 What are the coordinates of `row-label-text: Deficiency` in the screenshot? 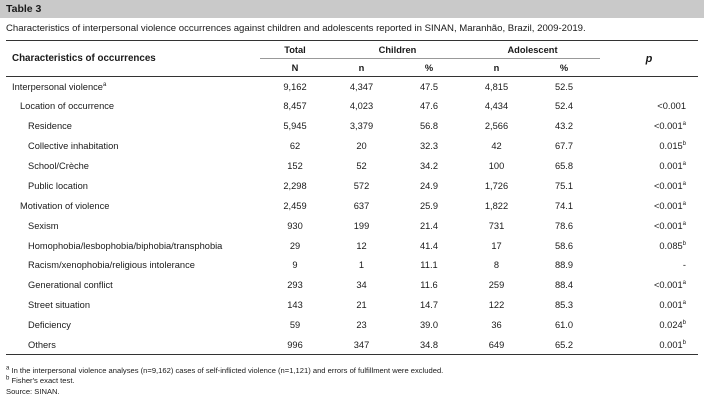 It's located at (49, 325).